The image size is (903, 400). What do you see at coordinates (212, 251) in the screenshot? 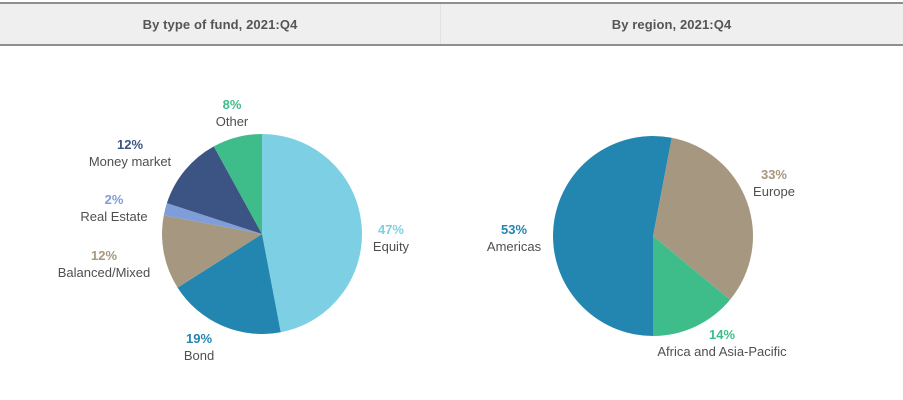
I see `pie-slice-balanced-mixed` at bounding box center [212, 251].